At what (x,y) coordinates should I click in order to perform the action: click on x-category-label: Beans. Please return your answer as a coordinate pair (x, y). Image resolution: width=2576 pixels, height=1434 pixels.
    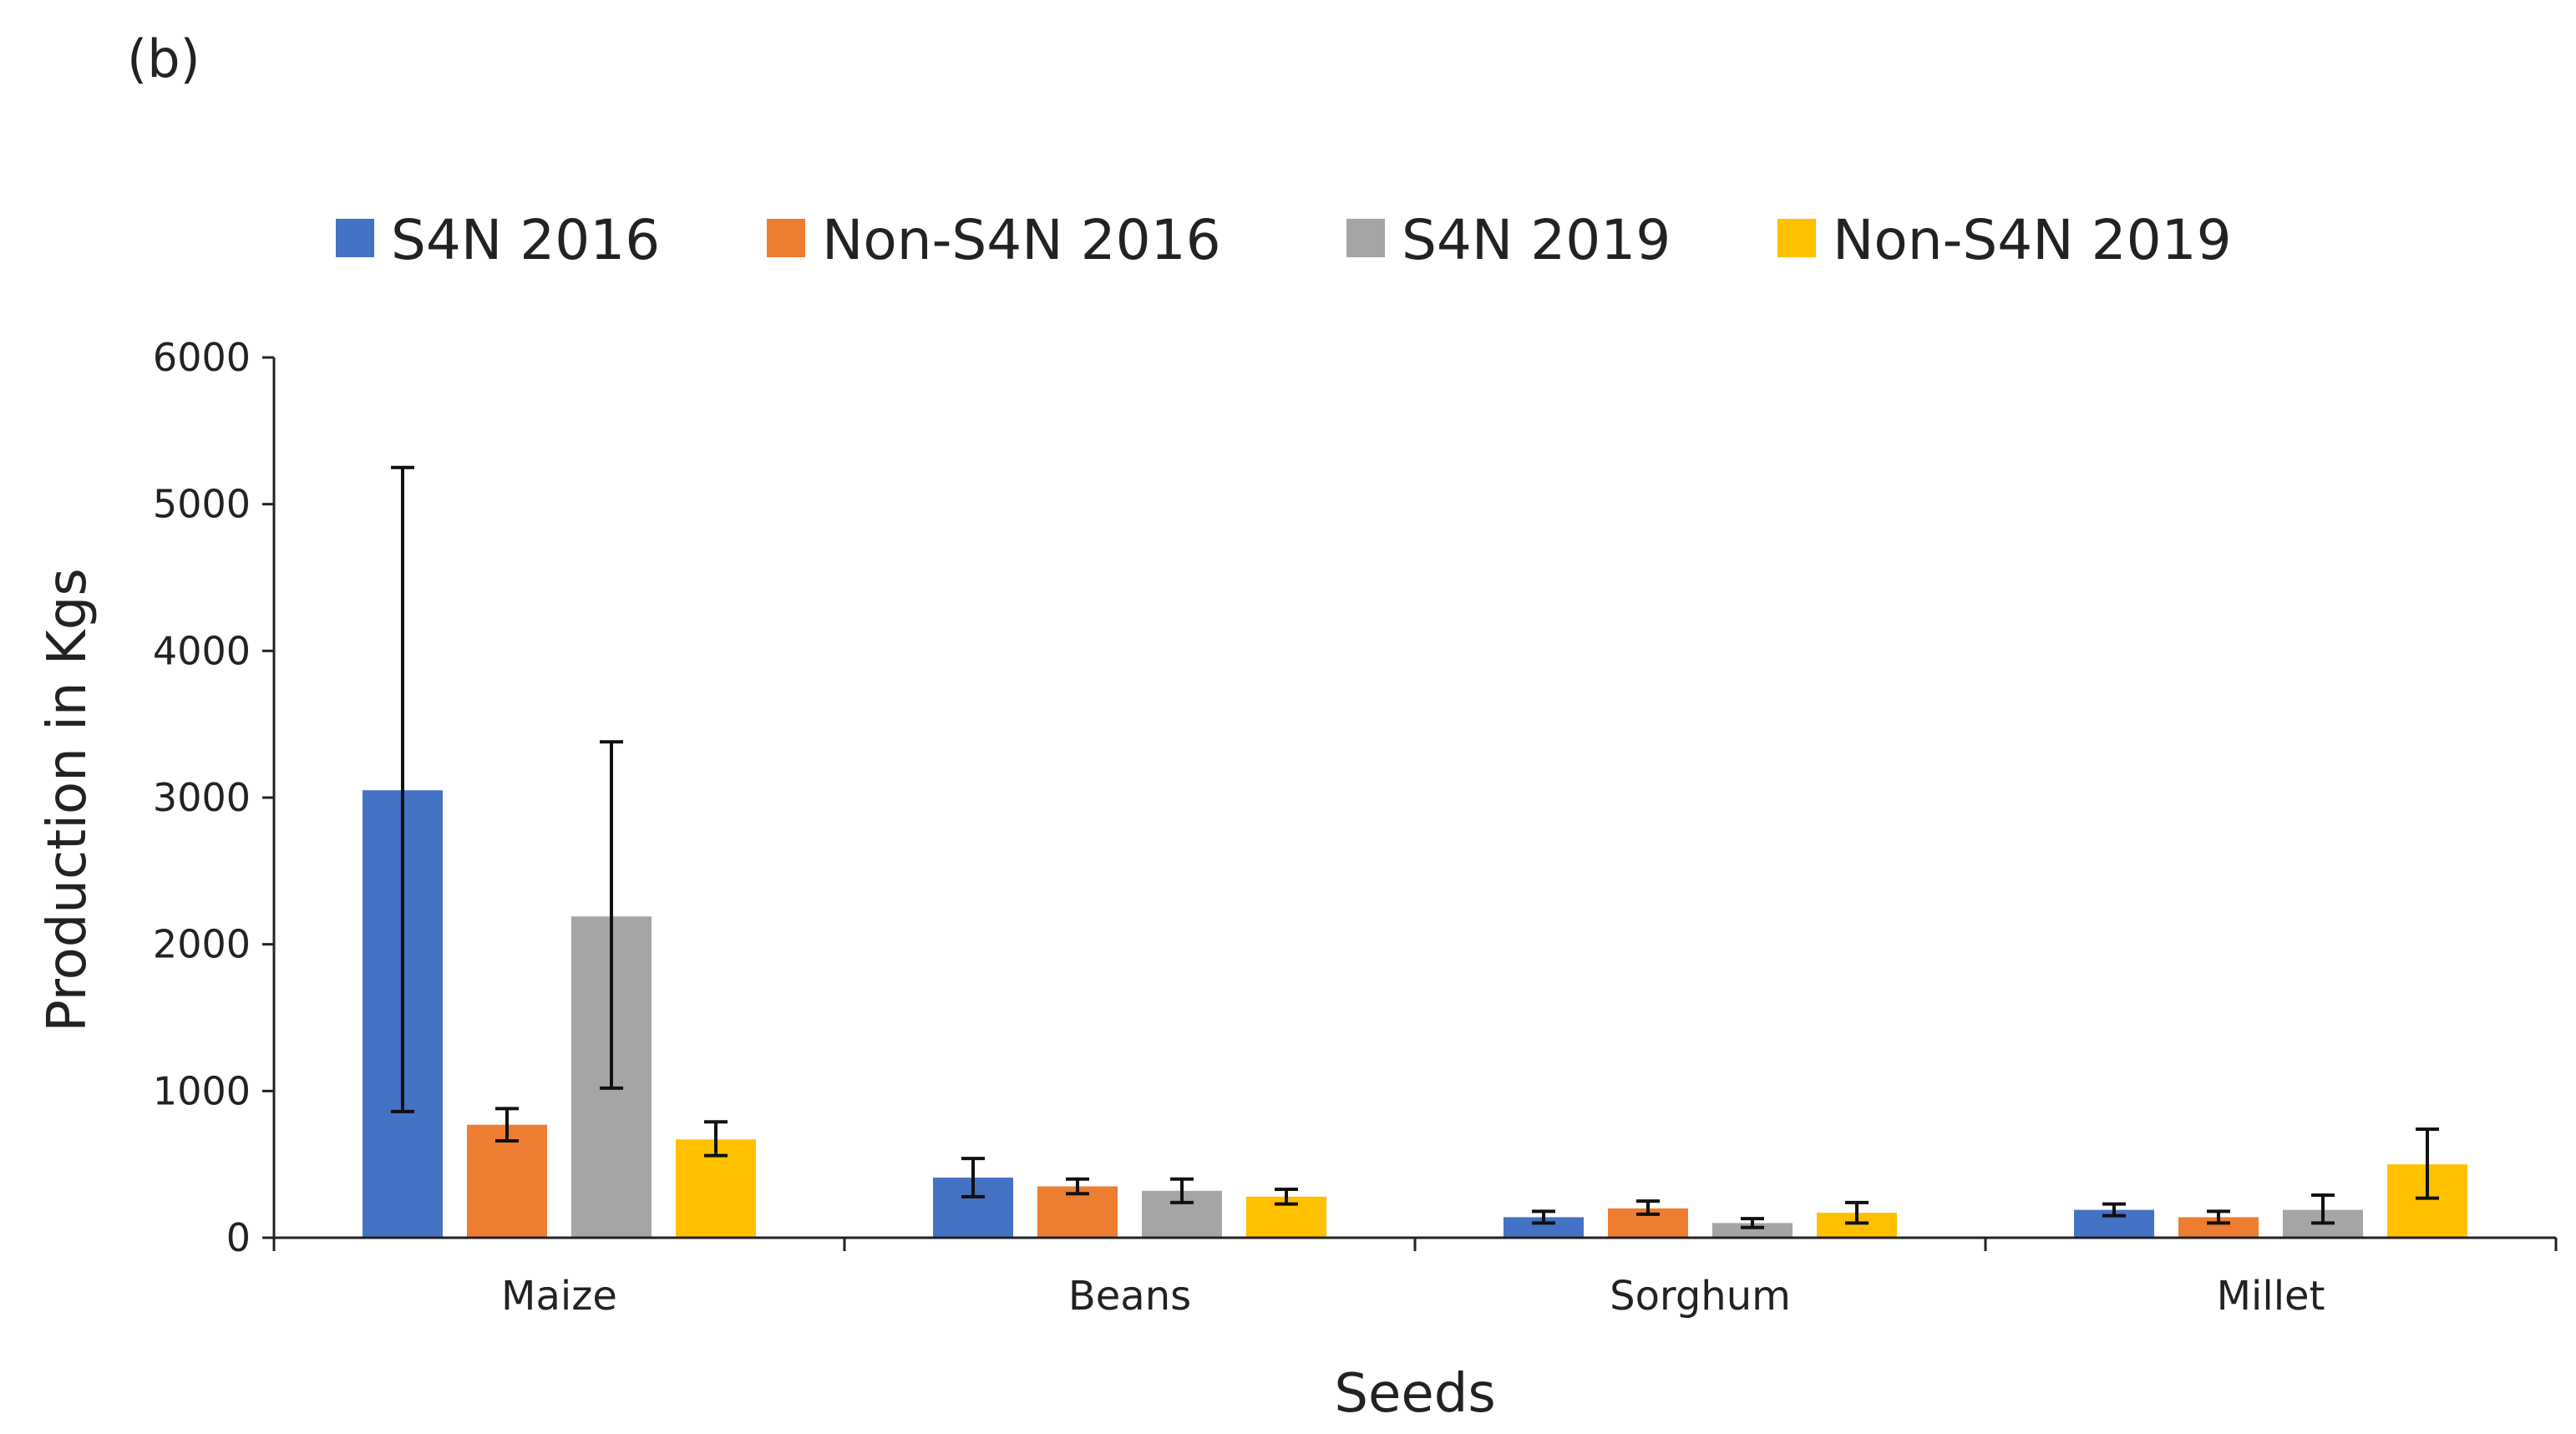
    Looking at the image, I should click on (1129, 1296).